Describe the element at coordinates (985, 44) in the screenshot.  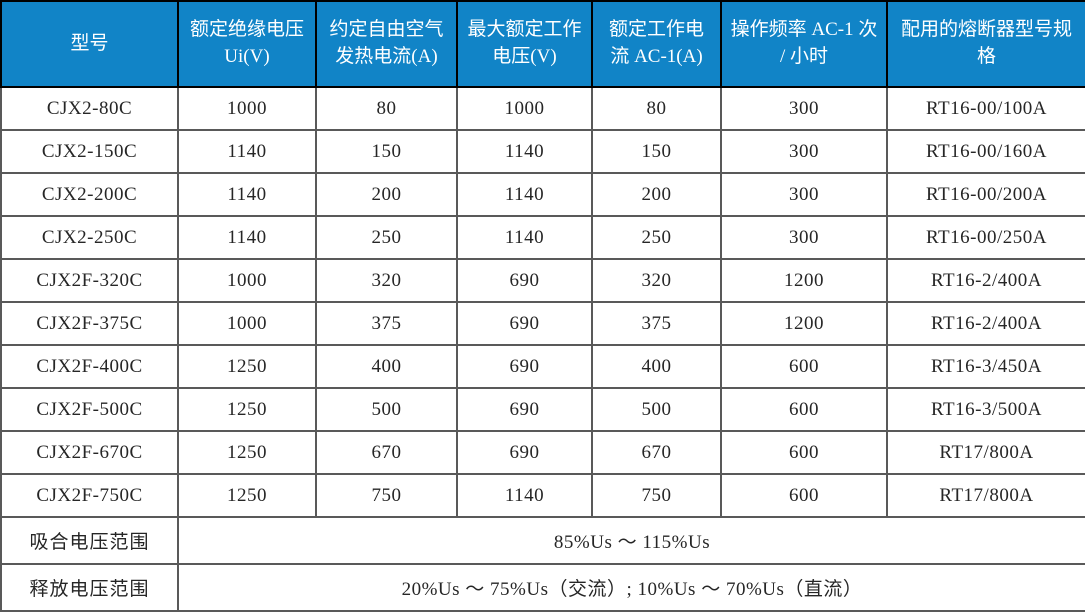
I see `header-fuse-spec: 配用的熔断器型号规格` at that location.